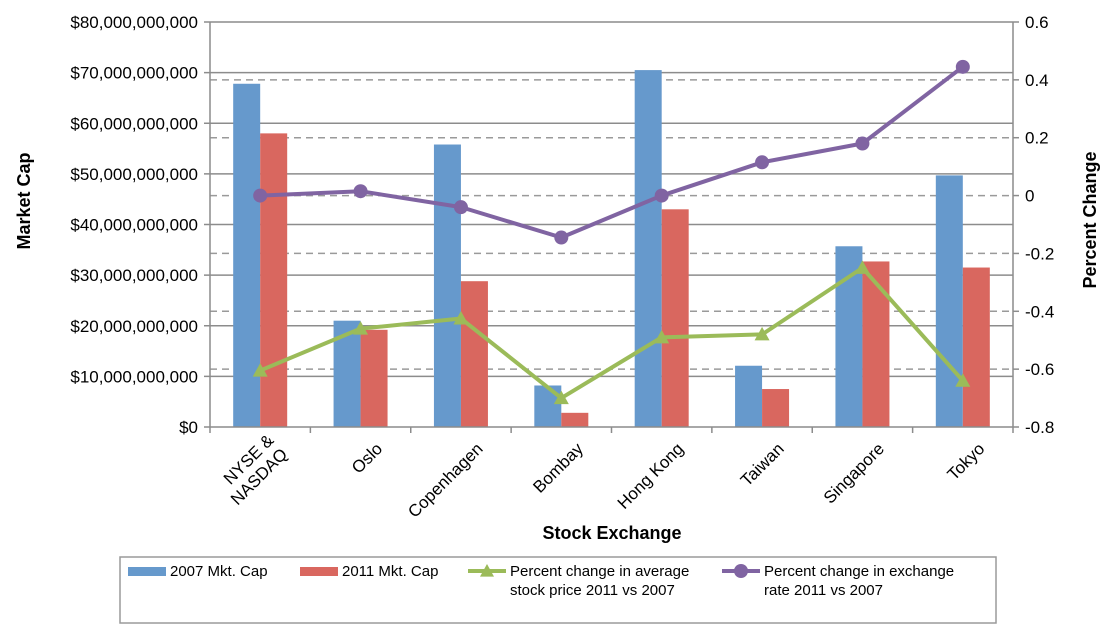 Image resolution: width=1113 pixels, height=635 pixels. Describe the element at coordinates (134, 174) in the screenshot. I see `y-tick-label: $50,000,000,000` at that location.